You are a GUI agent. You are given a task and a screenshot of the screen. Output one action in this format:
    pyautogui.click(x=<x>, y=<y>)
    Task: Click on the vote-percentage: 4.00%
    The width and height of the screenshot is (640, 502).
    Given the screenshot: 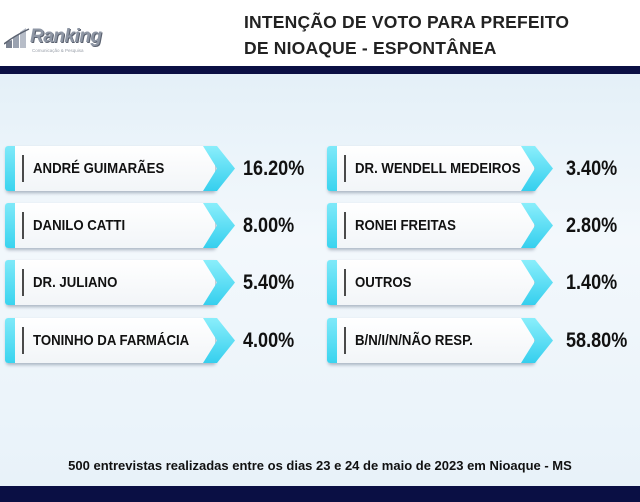 What is the action you would take?
    pyautogui.click(x=269, y=340)
    